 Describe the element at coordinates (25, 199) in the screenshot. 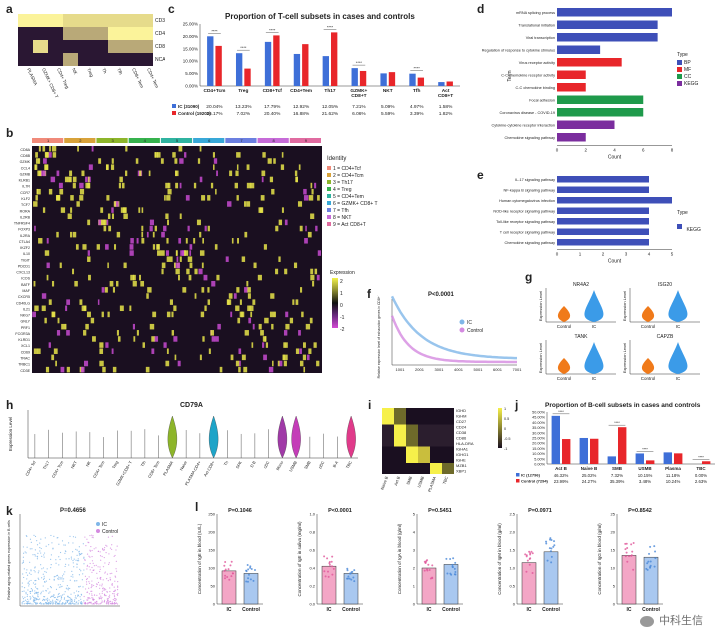

I see `gene-label: KLF2` at that location.